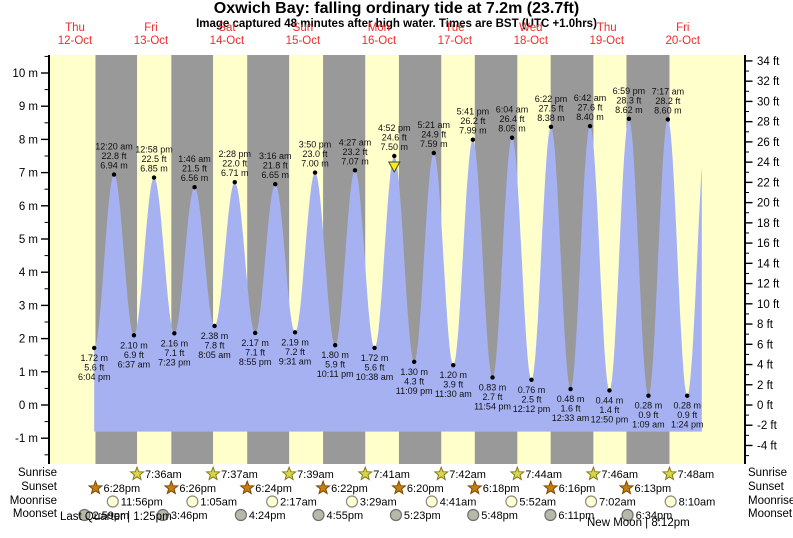  What do you see at coordinates (765, 406) in the screenshot?
I see `right-axis-tick-label: 0 ft` at bounding box center [765, 406].